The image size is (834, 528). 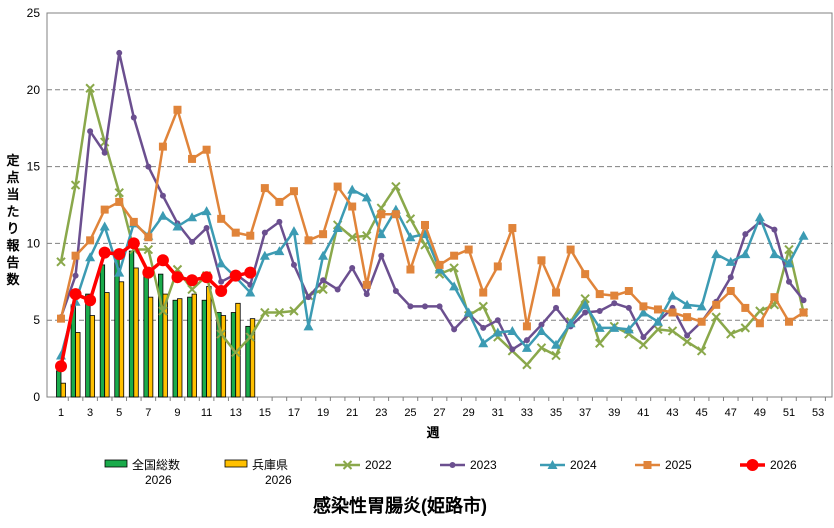 I want to click on y-tick-label: 20, so click(x=34, y=90).